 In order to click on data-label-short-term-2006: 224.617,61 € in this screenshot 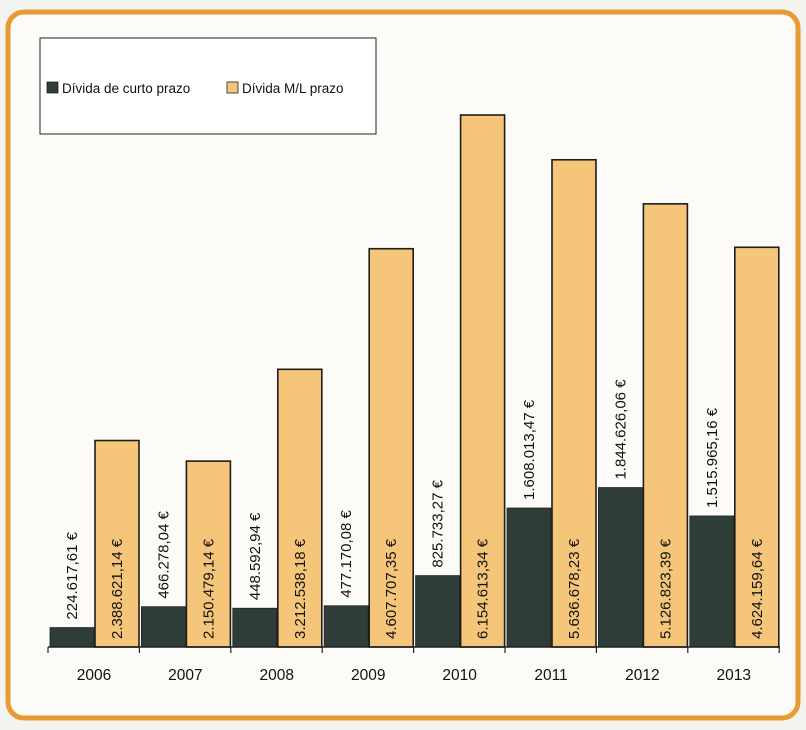, I will do `click(72, 575)`.